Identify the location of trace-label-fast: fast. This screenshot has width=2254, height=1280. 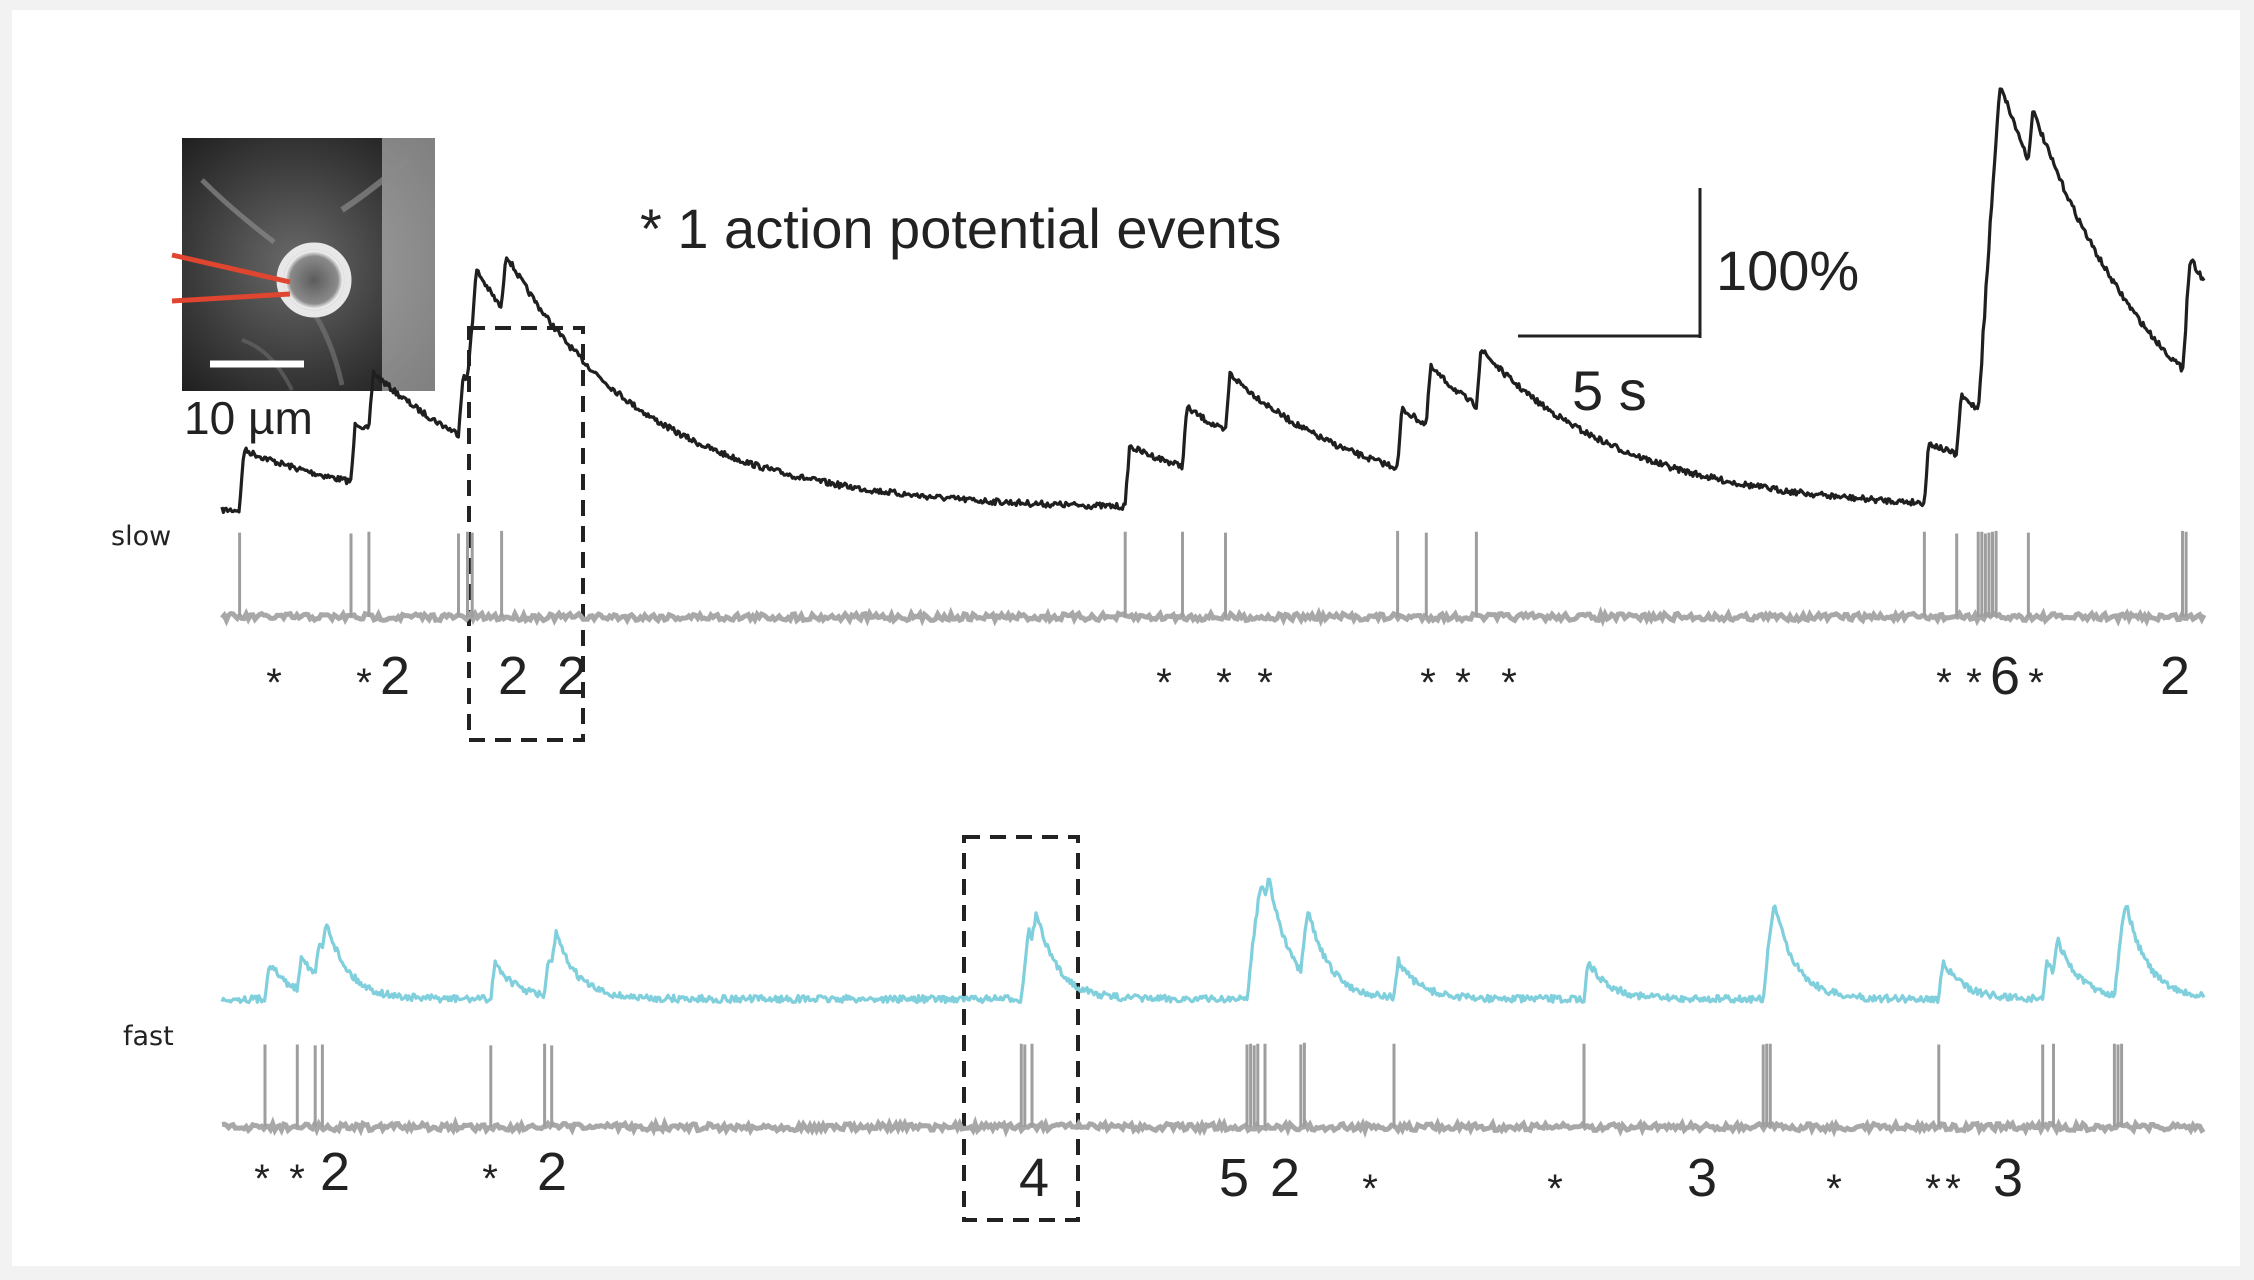
(148, 1036).